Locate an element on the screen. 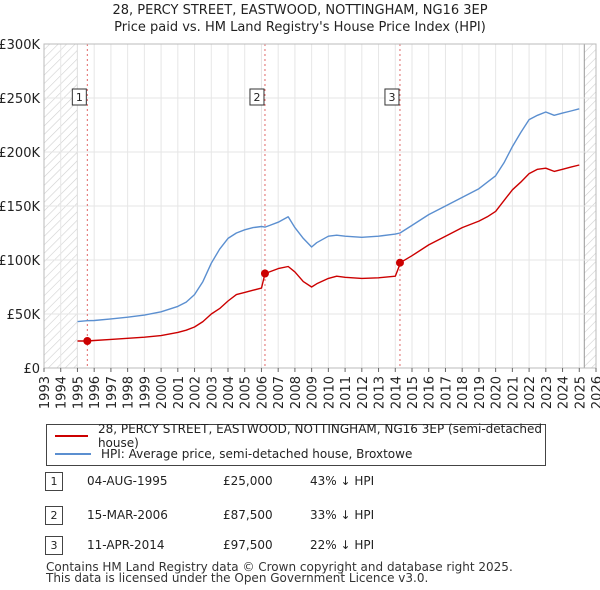  y-tick-label: £50K is located at coordinates (24, 315).